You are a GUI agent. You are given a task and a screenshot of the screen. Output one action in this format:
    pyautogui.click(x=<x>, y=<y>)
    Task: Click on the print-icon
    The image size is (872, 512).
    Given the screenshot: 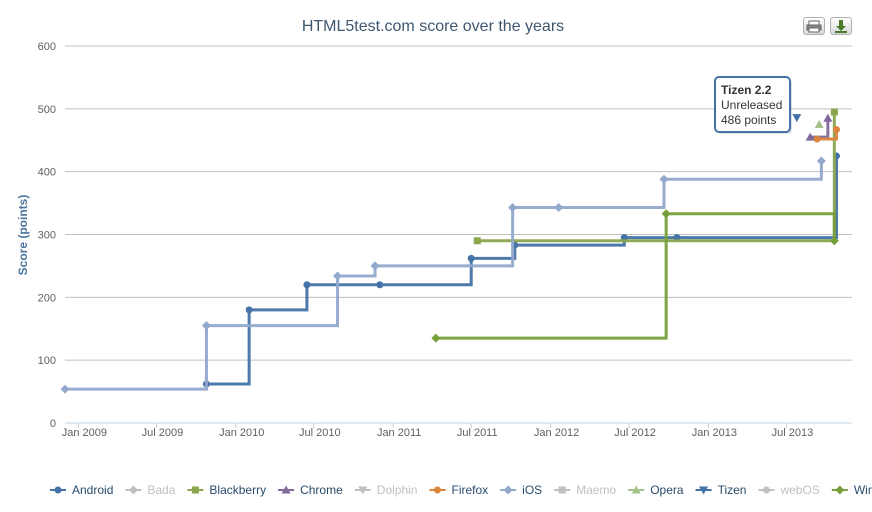 What is the action you would take?
    pyautogui.click(x=814, y=26)
    